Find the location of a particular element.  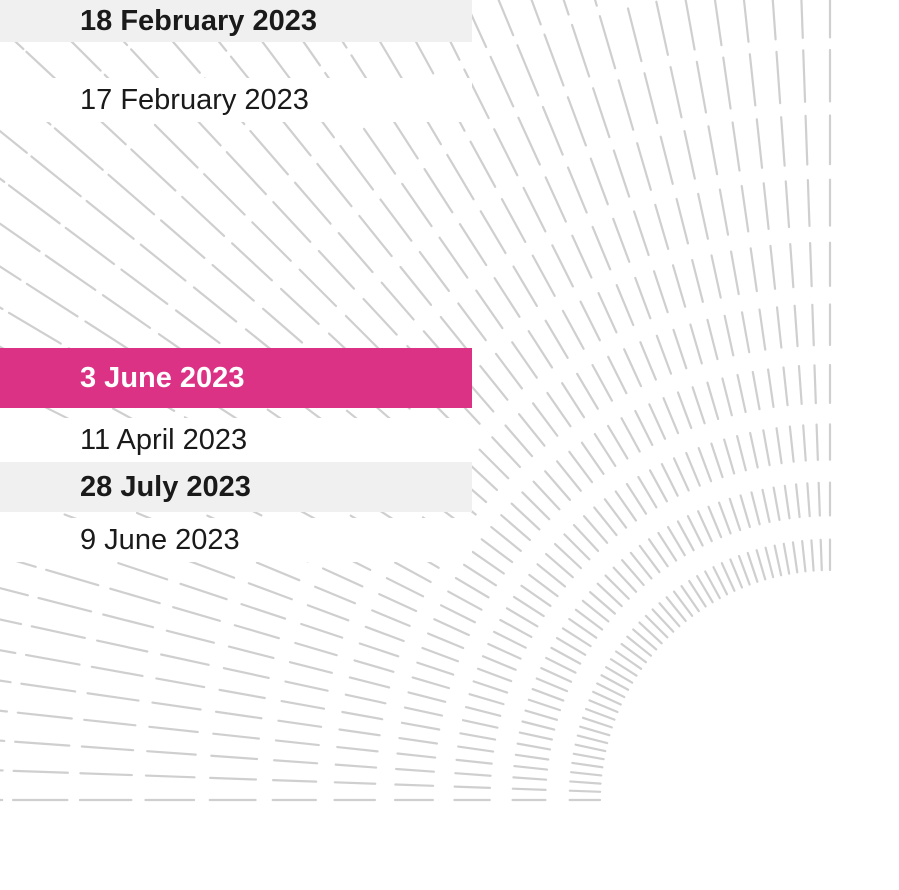

date-row: 28 July 2023 is located at coordinates (236, 487).